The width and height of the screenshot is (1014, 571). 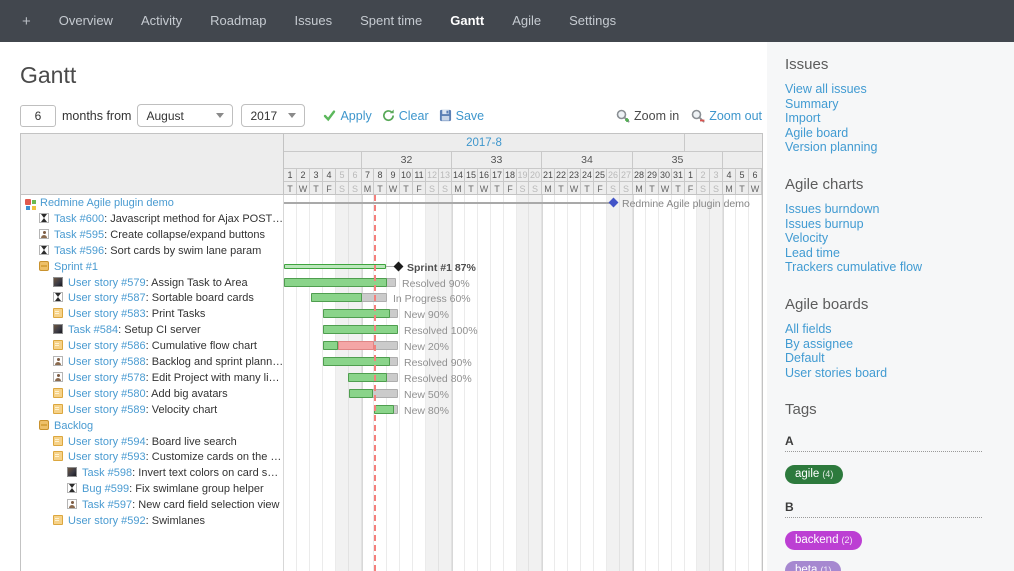 What do you see at coordinates (107, 378) in the screenshot?
I see `issue-link: User story #578` at bounding box center [107, 378].